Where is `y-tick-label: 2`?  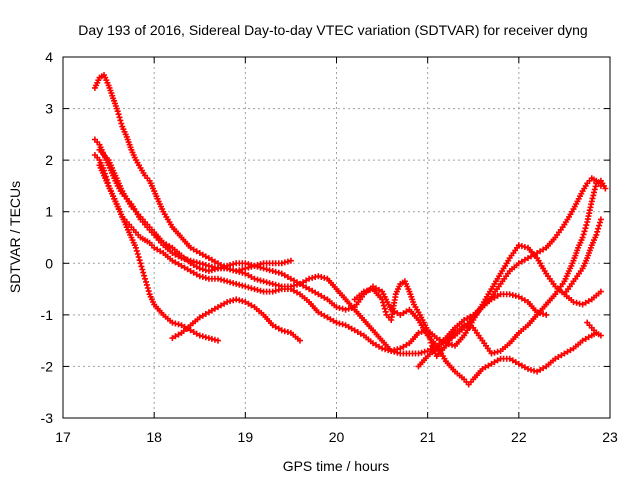
y-tick-label: 2 is located at coordinates (49, 160).